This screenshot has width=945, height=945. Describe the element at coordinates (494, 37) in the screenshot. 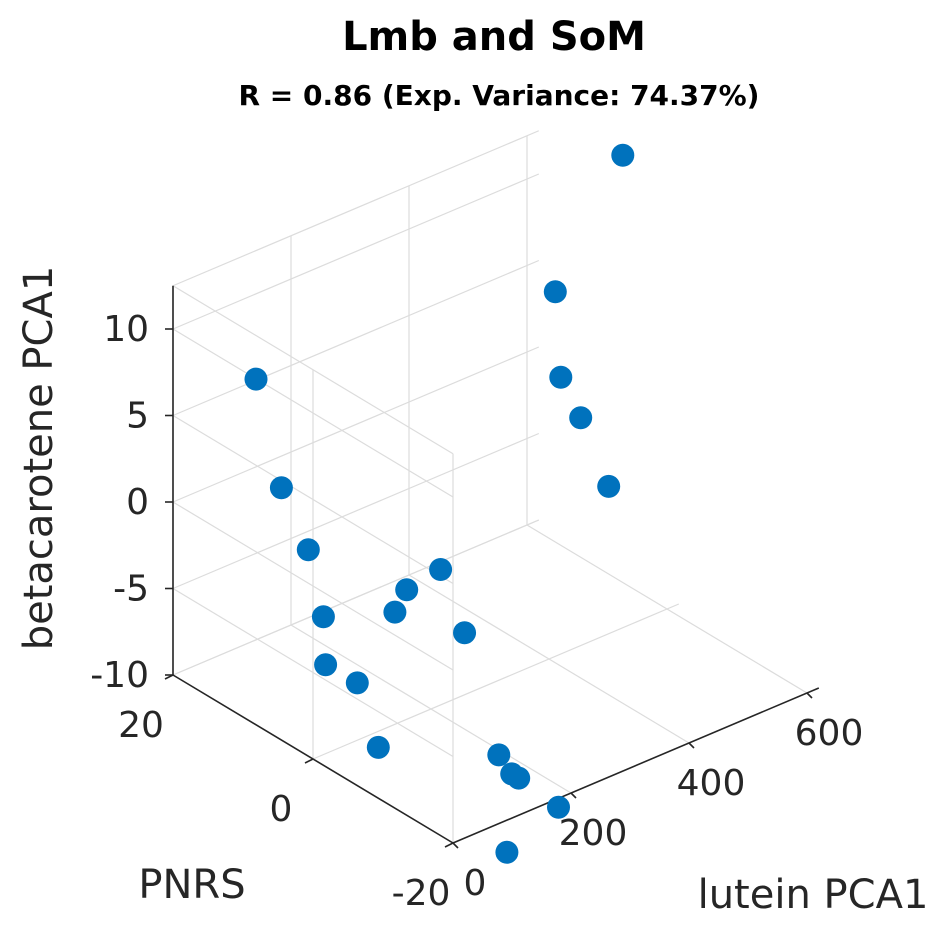

I see `chart-title: Lmb and SoM` at that location.